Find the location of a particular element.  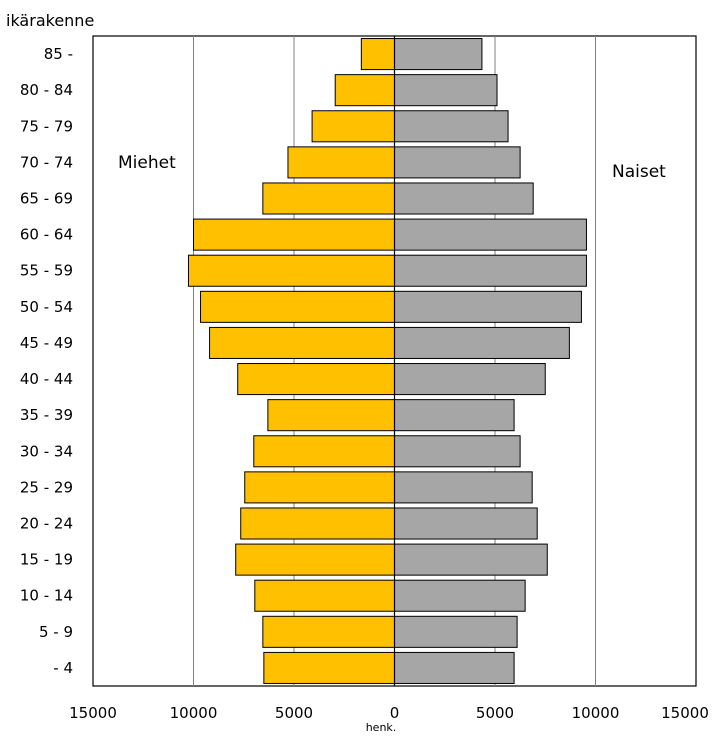

category-label: 50 - 54 is located at coordinates (46, 307).